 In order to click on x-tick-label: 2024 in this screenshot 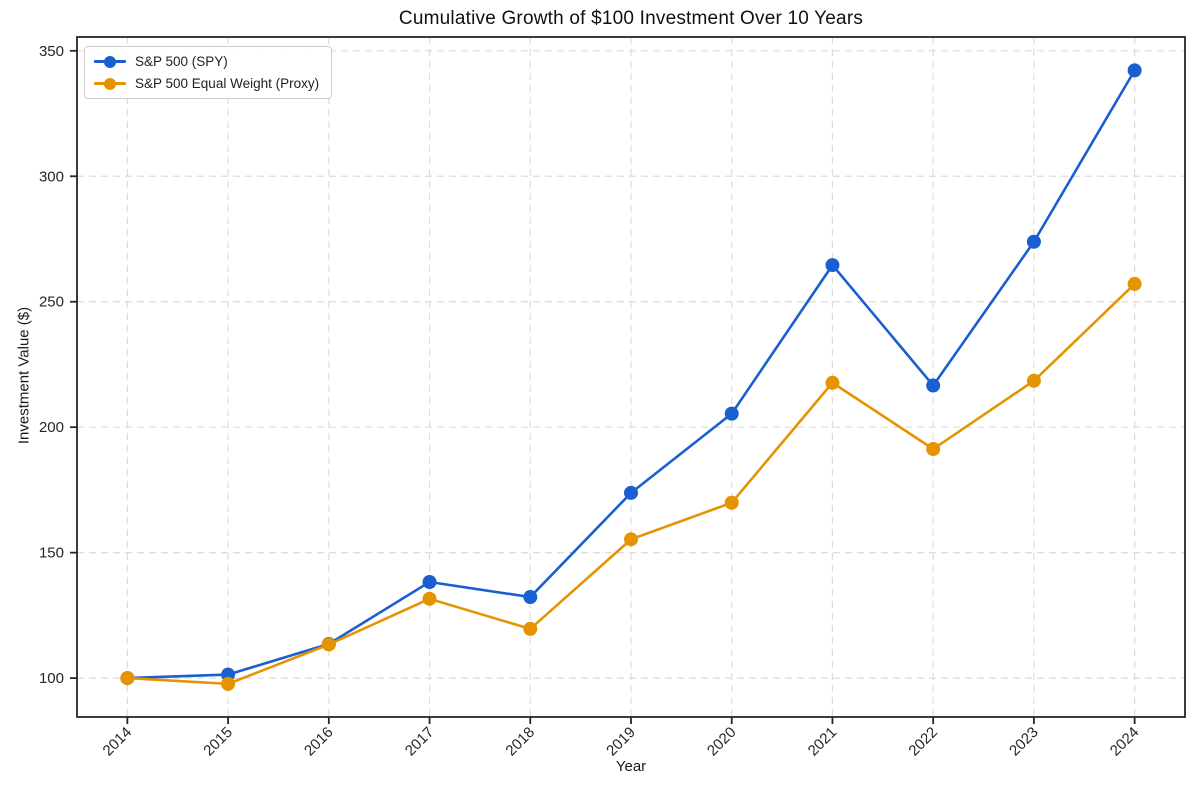, I will do `click(1125, 742)`.